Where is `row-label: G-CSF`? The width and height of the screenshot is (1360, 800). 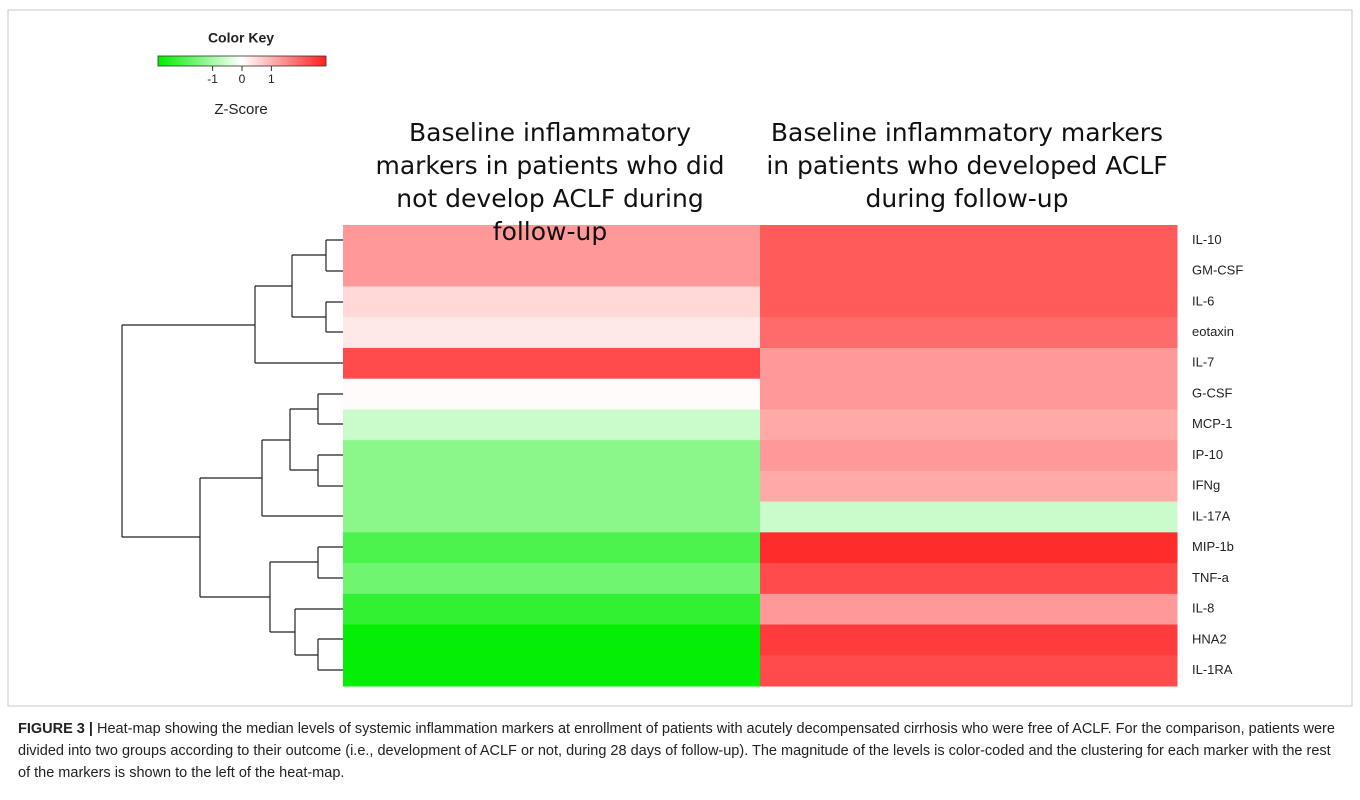 row-label: G-CSF is located at coordinates (1212, 392).